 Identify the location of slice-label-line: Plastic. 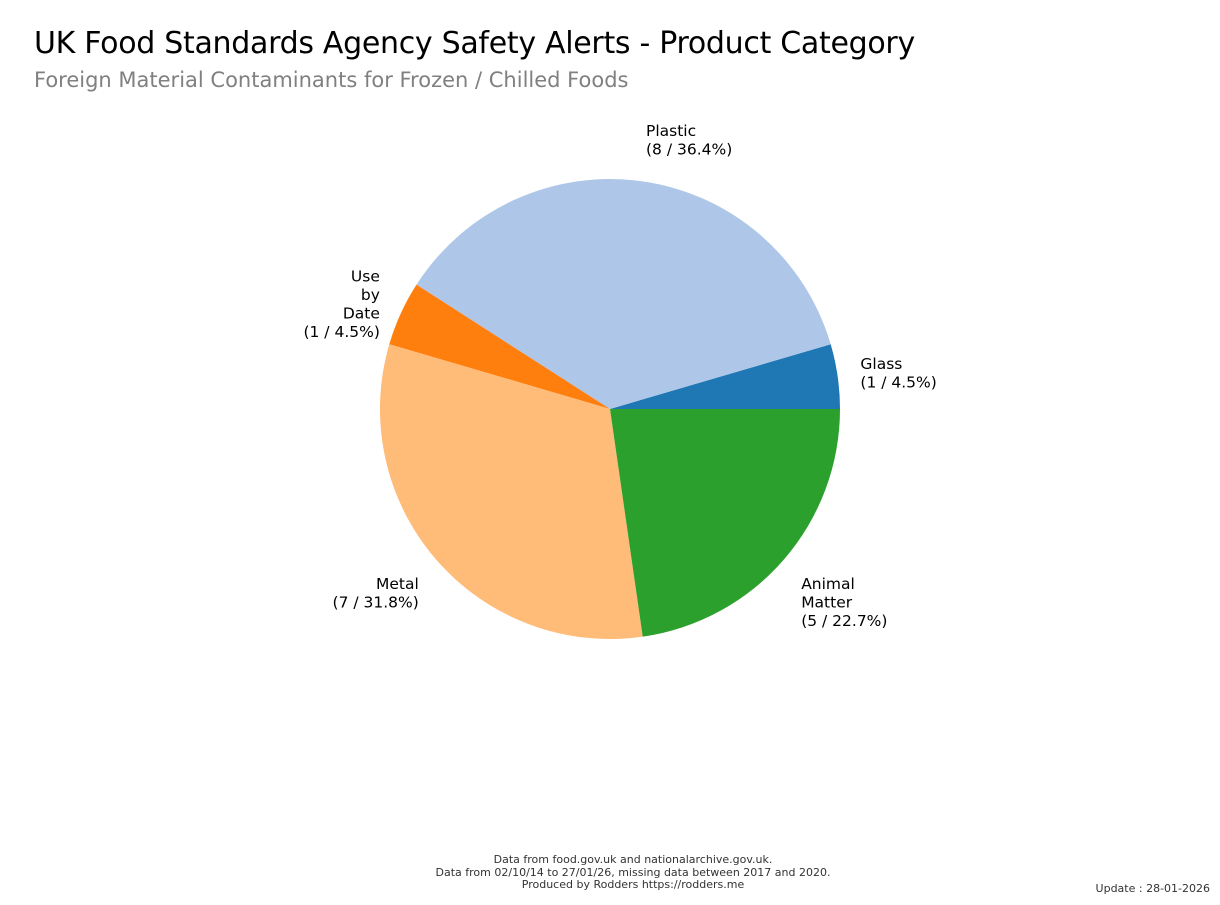
(671, 131).